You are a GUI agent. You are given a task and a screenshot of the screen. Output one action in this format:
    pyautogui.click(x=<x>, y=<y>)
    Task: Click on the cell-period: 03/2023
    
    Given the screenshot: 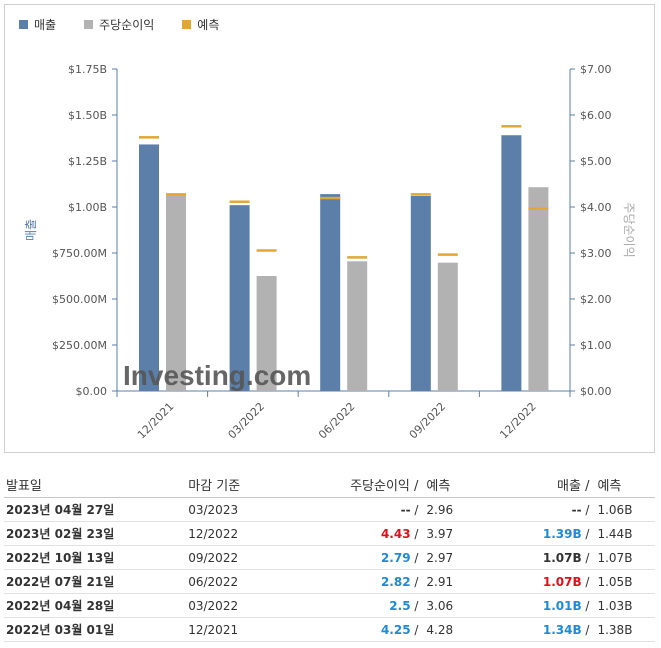 What is the action you would take?
    pyautogui.click(x=213, y=509)
    